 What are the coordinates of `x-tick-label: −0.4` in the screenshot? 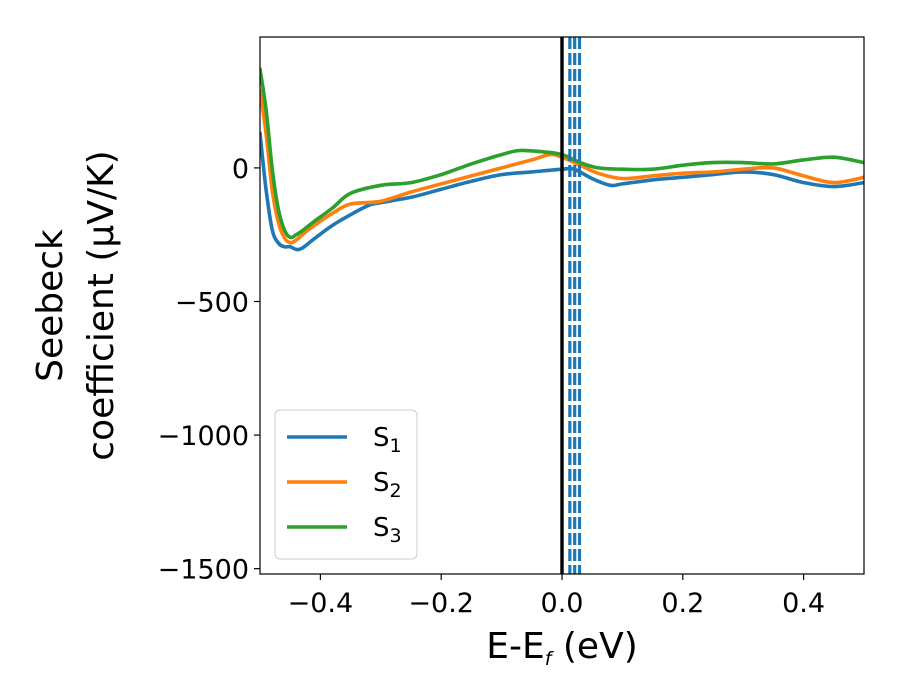 It's located at (321, 603).